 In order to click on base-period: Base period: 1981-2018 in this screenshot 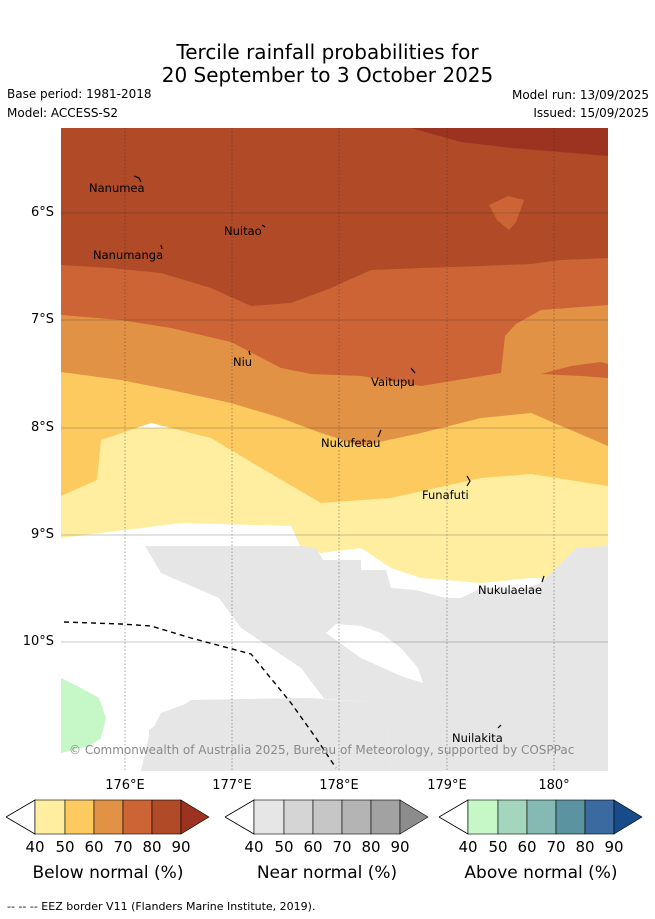, I will do `click(79, 94)`.